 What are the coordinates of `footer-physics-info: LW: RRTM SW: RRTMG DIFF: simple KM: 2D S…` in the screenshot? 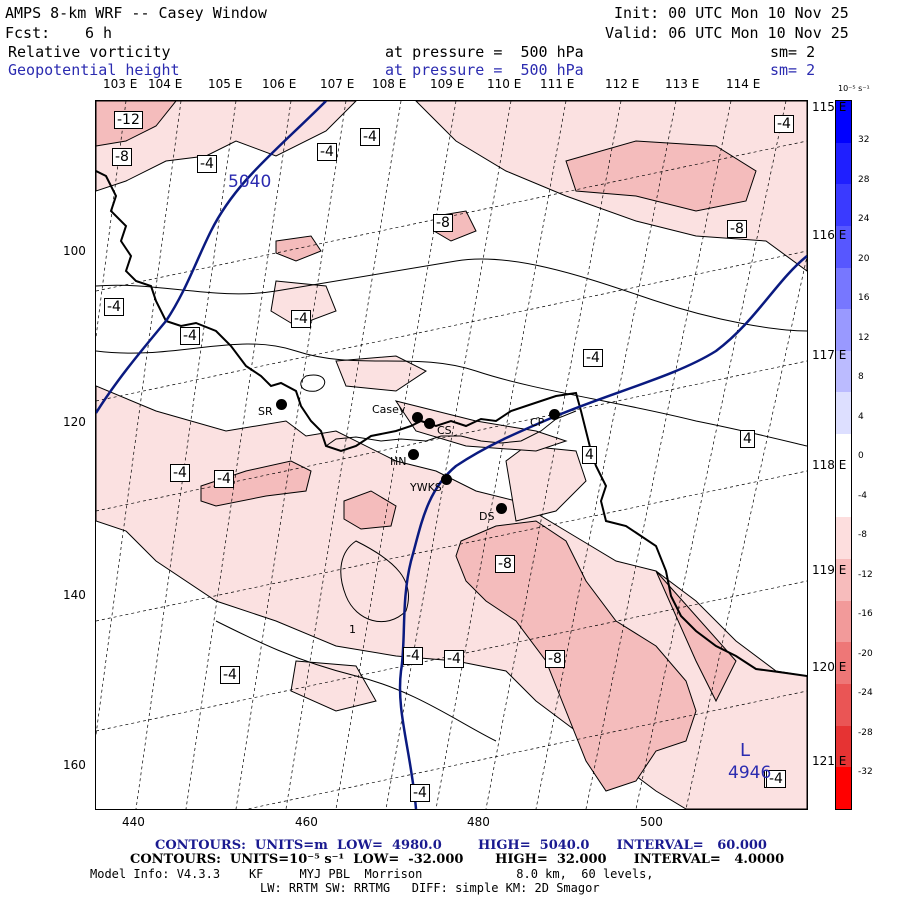 It's located at (430, 888).